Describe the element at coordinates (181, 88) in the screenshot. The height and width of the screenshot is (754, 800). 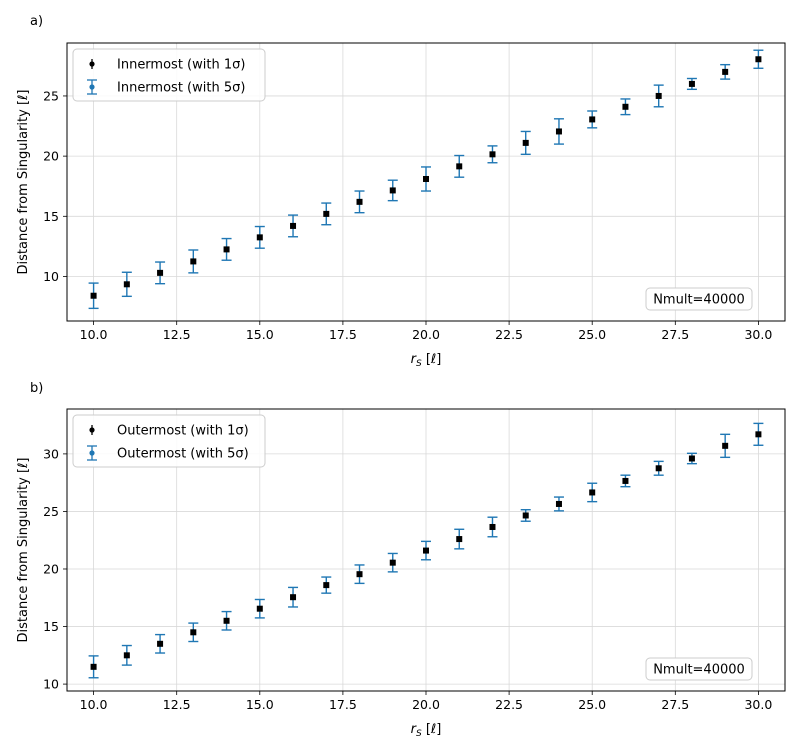
I see `legend-label: Innermost (with 5σ)` at that location.